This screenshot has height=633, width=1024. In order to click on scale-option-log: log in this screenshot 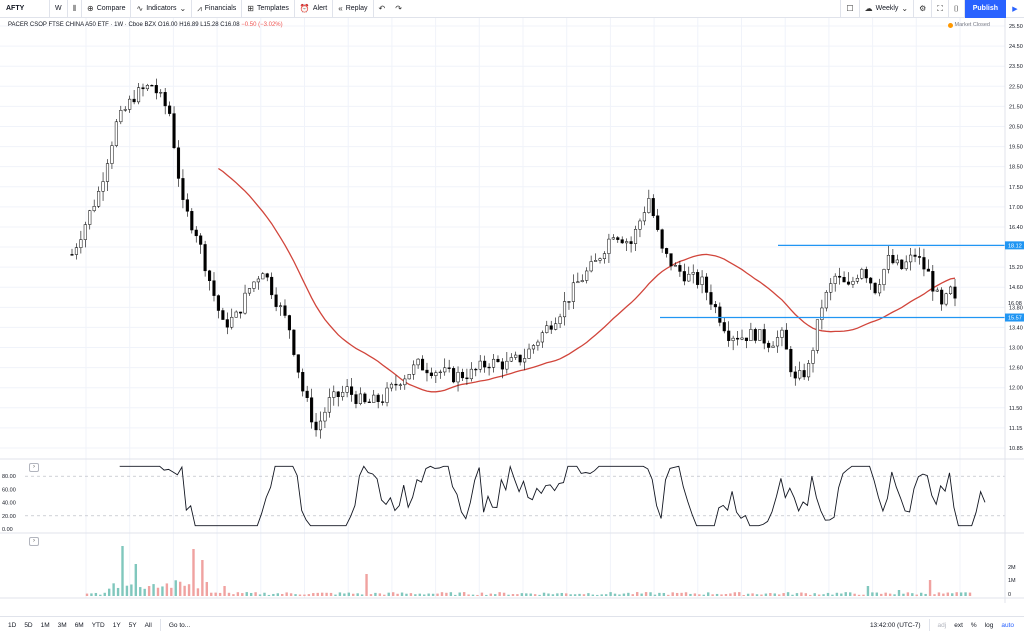, I will do `click(989, 625)`.